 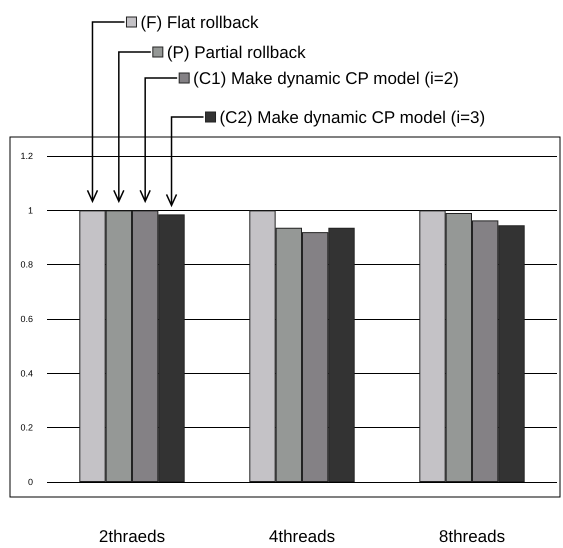 What do you see at coordinates (353, 117) in the screenshot?
I see `legend-label: (C2) Make dynamic CP model (i=3)` at bounding box center [353, 117].